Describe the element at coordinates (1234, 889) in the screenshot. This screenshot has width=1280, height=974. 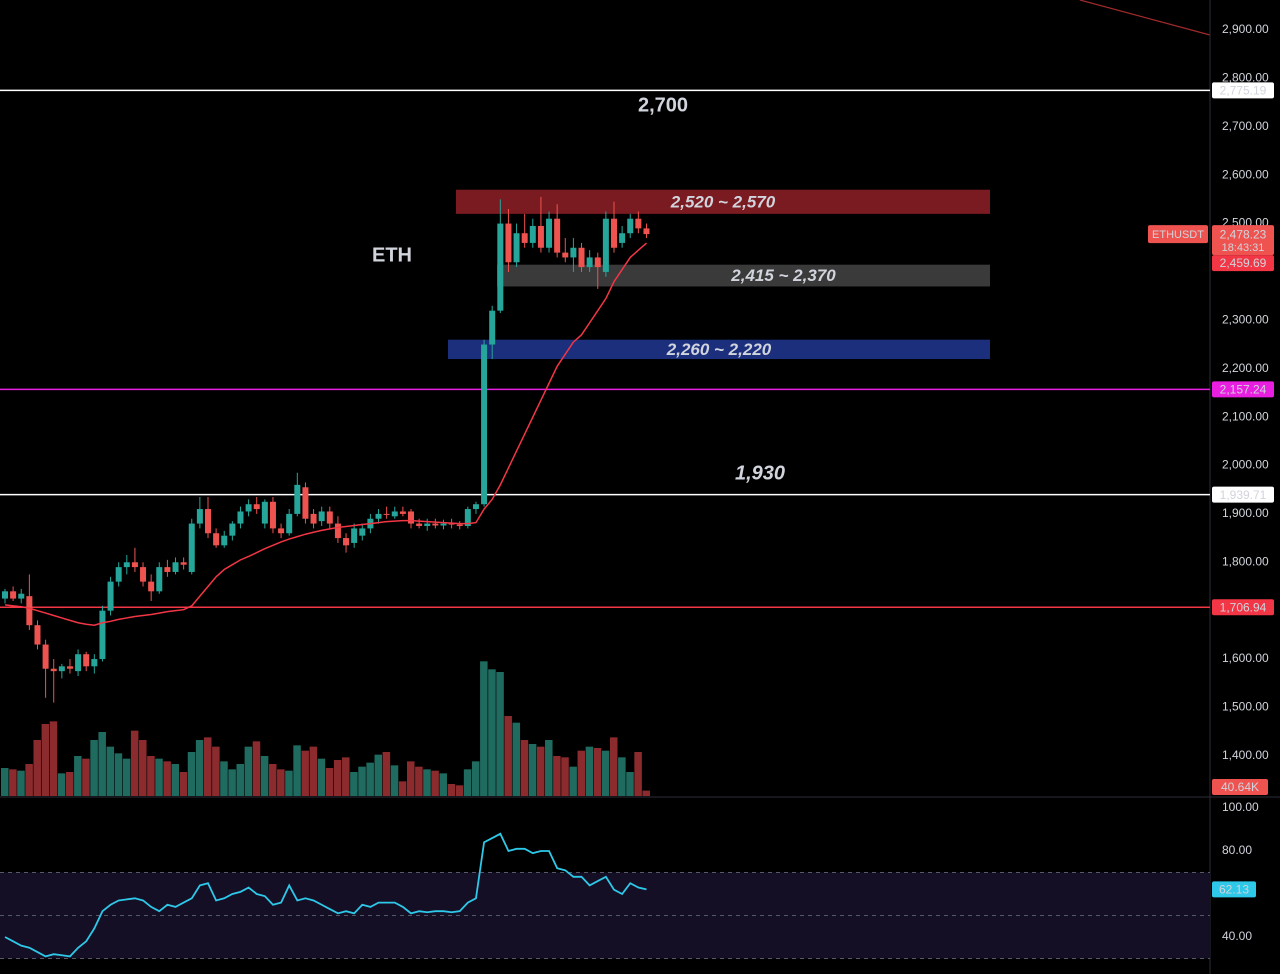
I see `rsi-tag` at that location.